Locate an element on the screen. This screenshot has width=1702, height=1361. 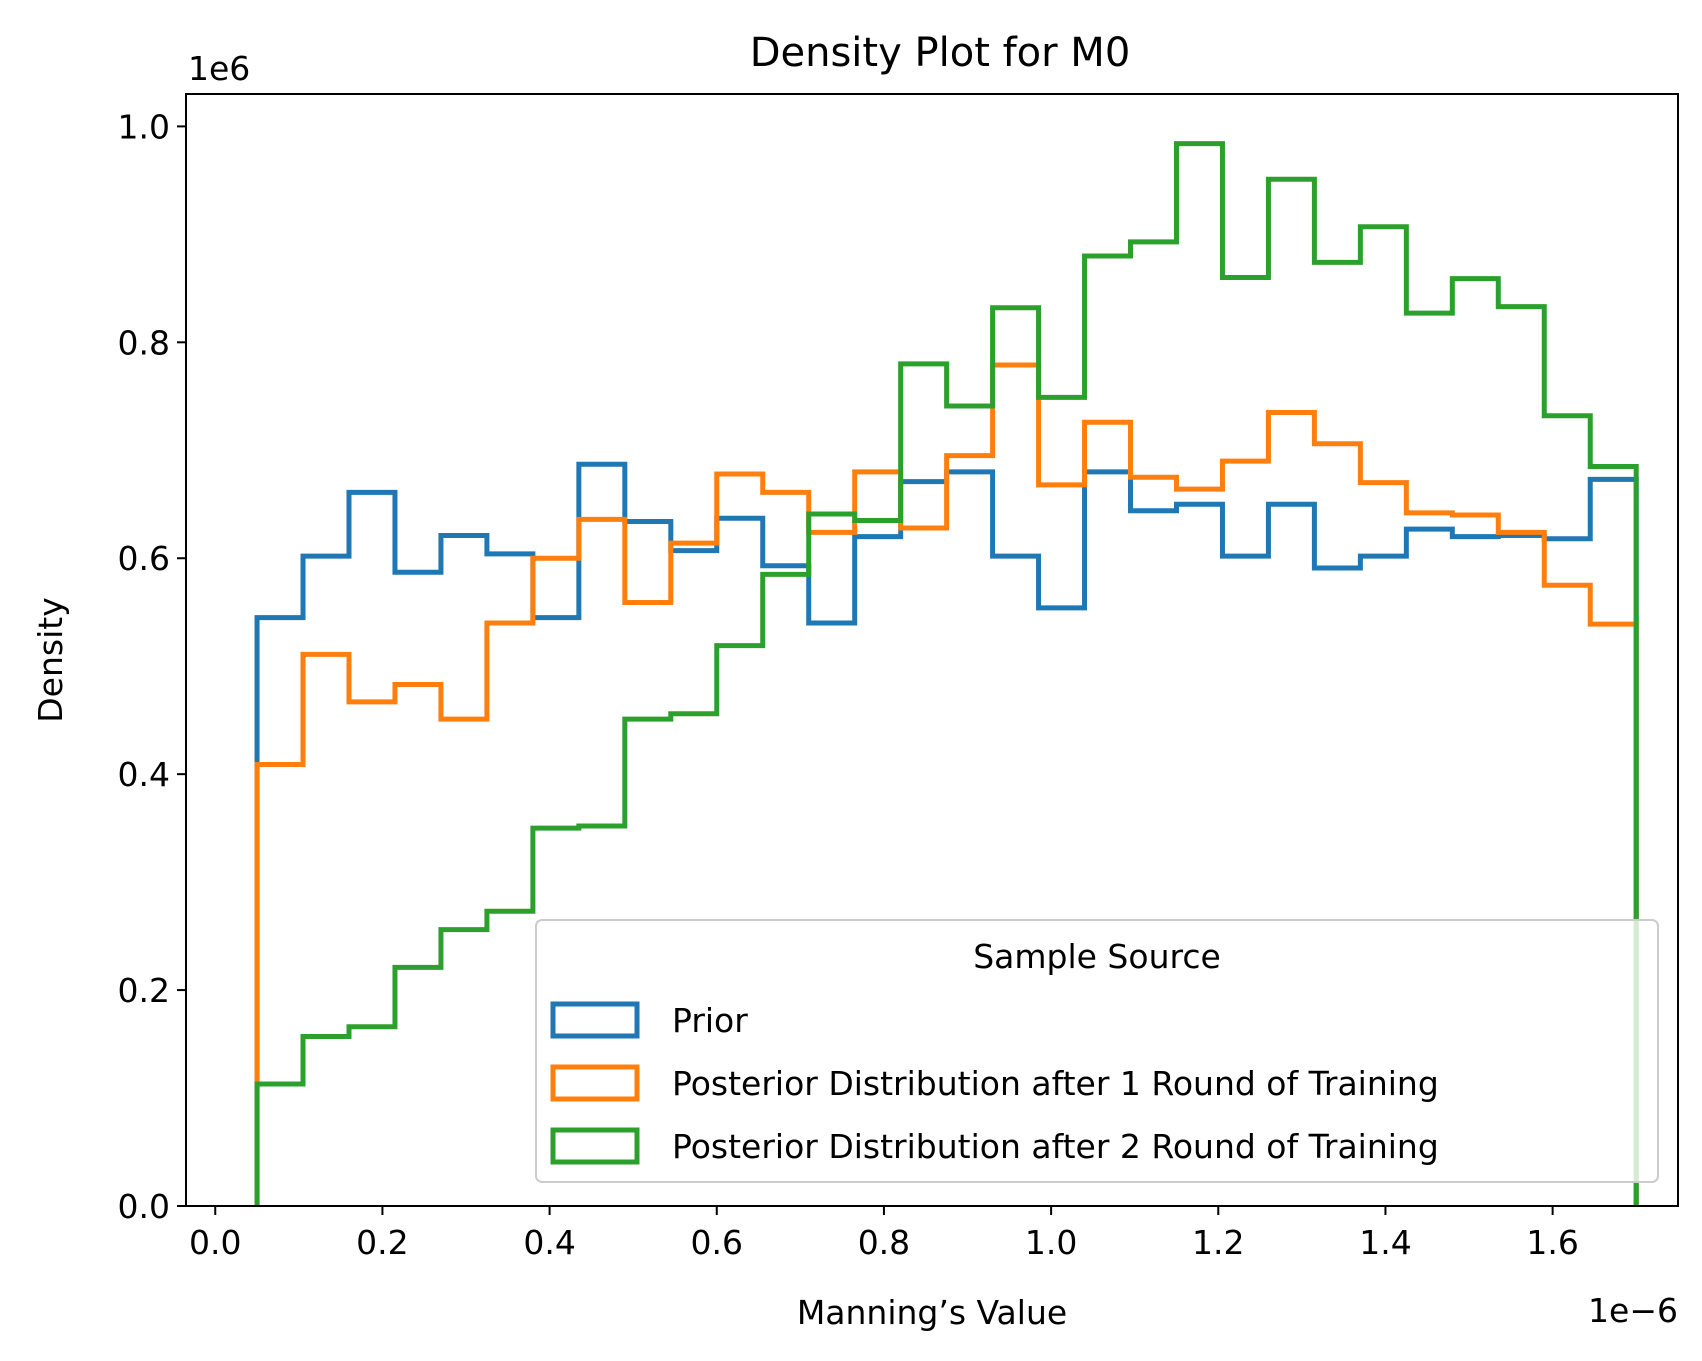
y-axis-title: Density is located at coordinates (50, 659).